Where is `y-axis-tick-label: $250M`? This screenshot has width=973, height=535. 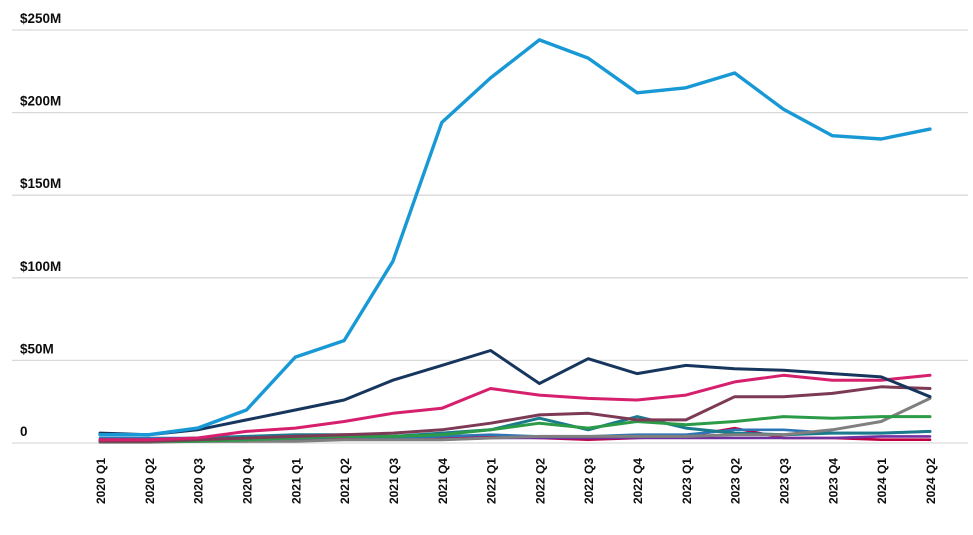 y-axis-tick-label: $250M is located at coordinates (40, 18).